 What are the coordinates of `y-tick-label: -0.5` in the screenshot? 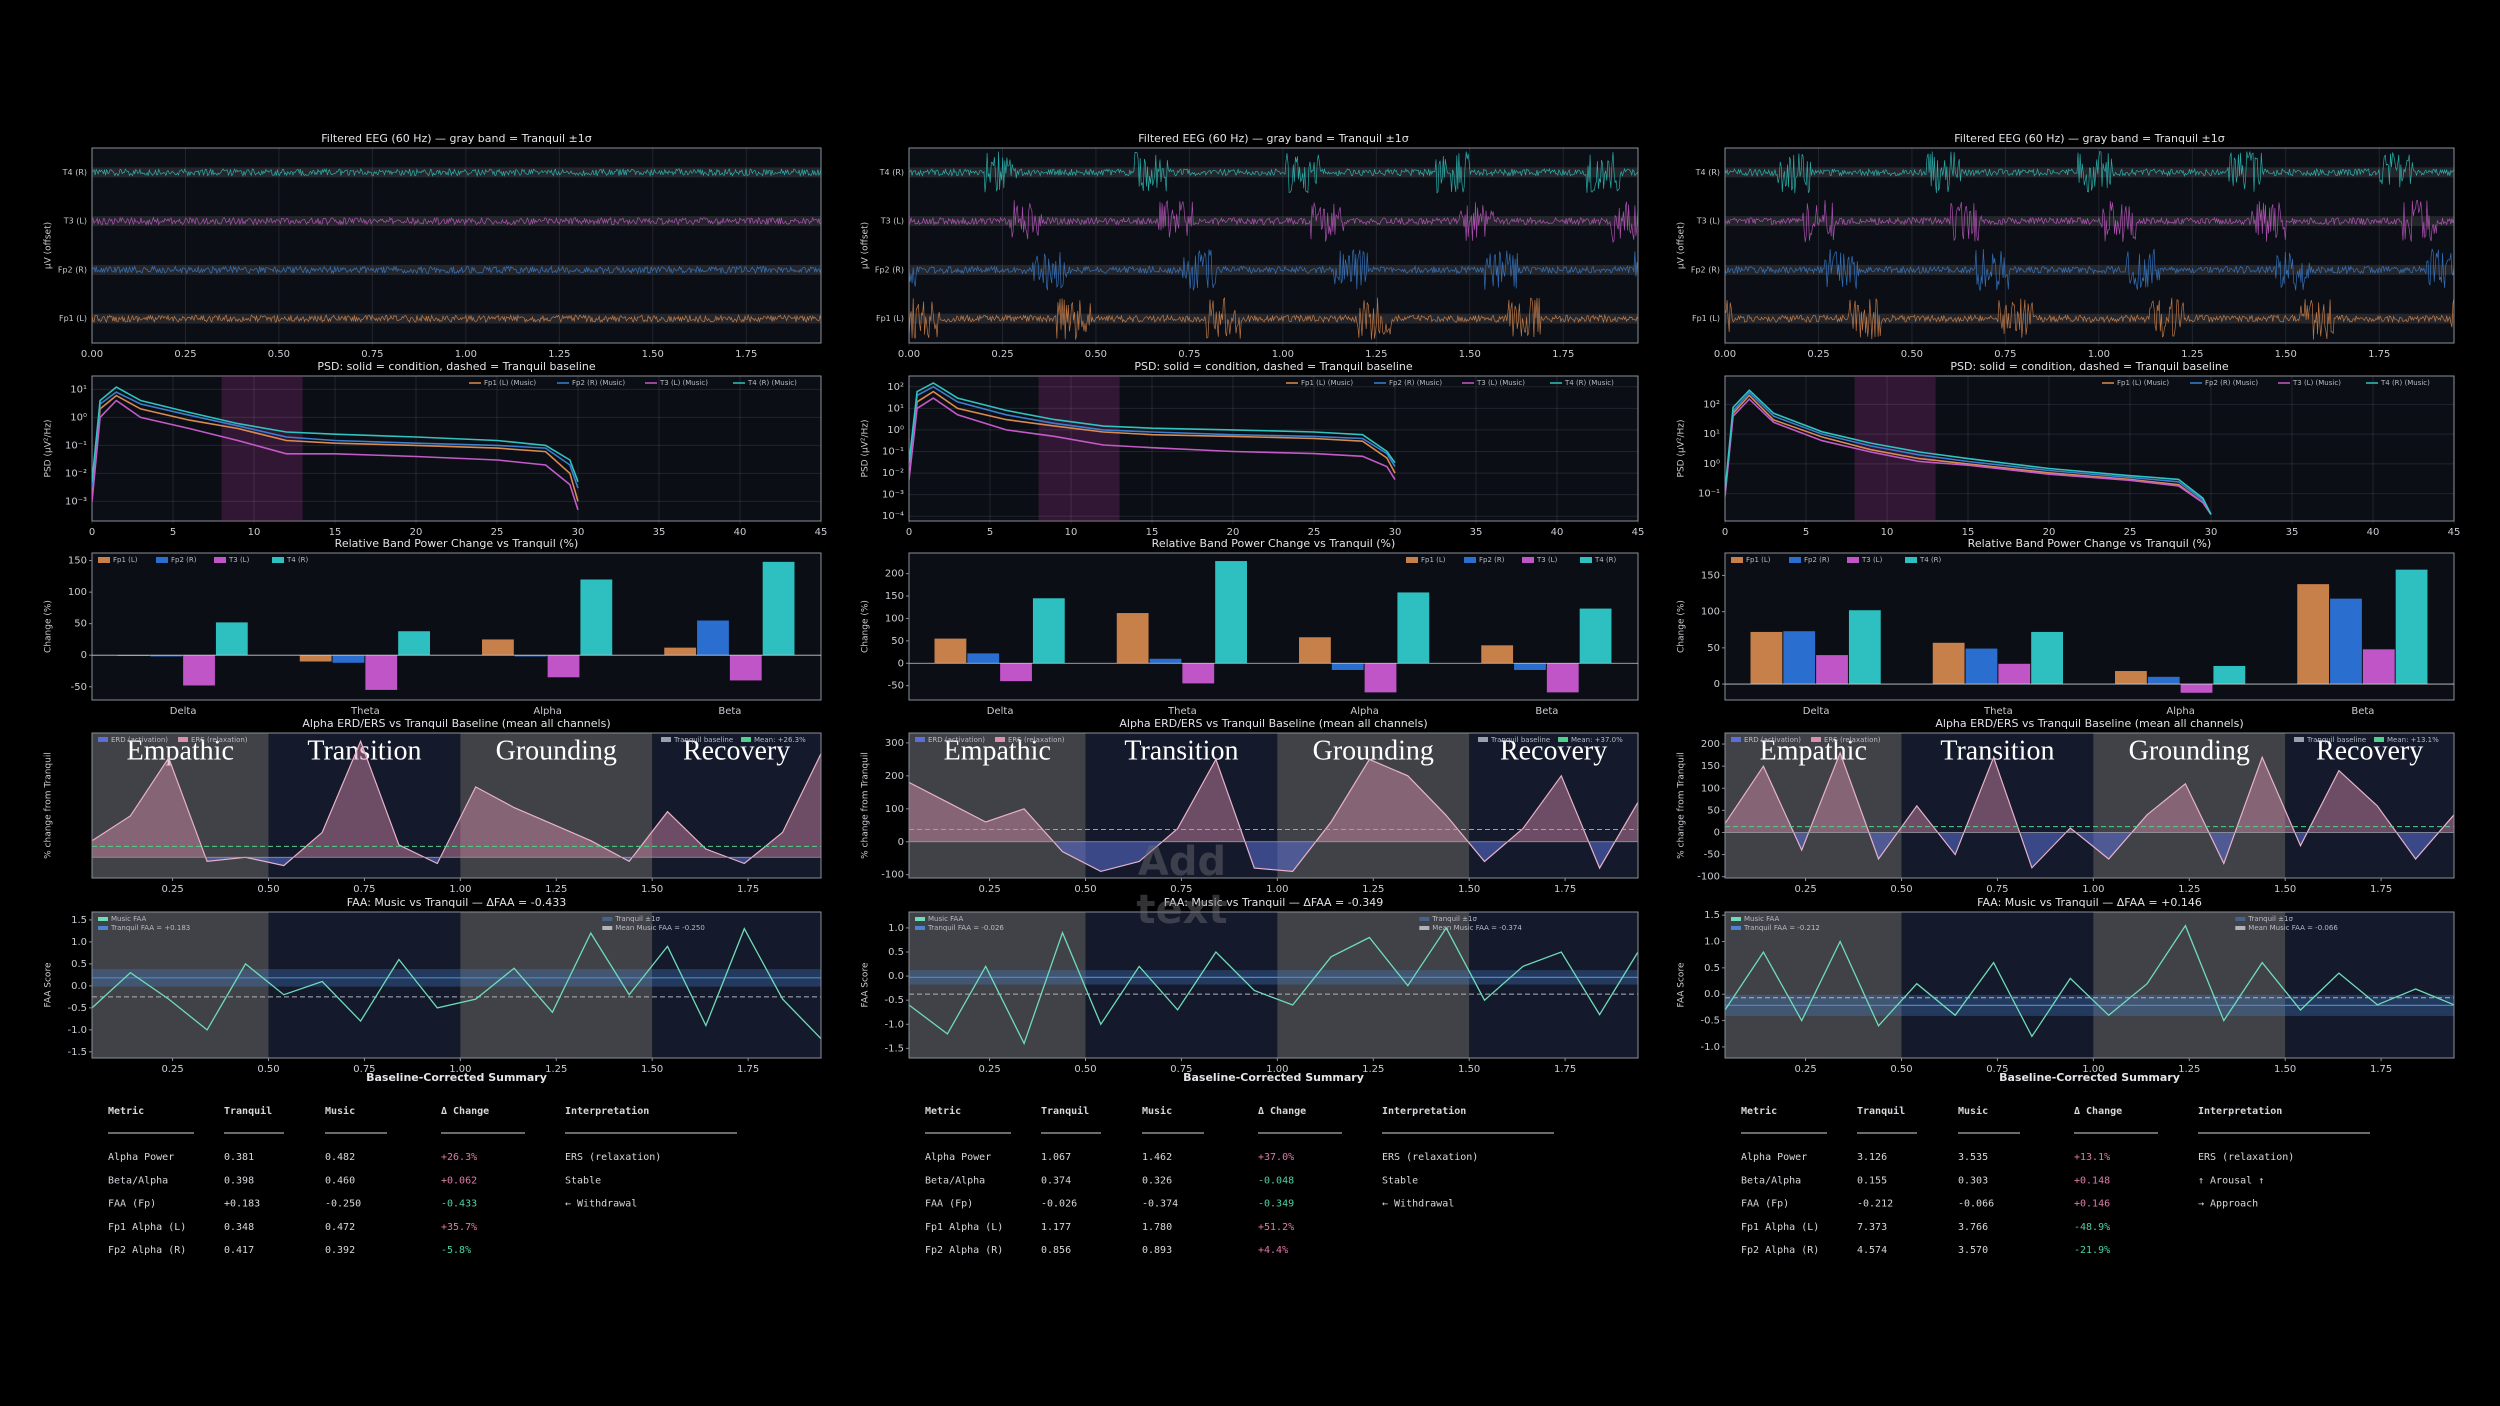 It's located at (1710, 1021).